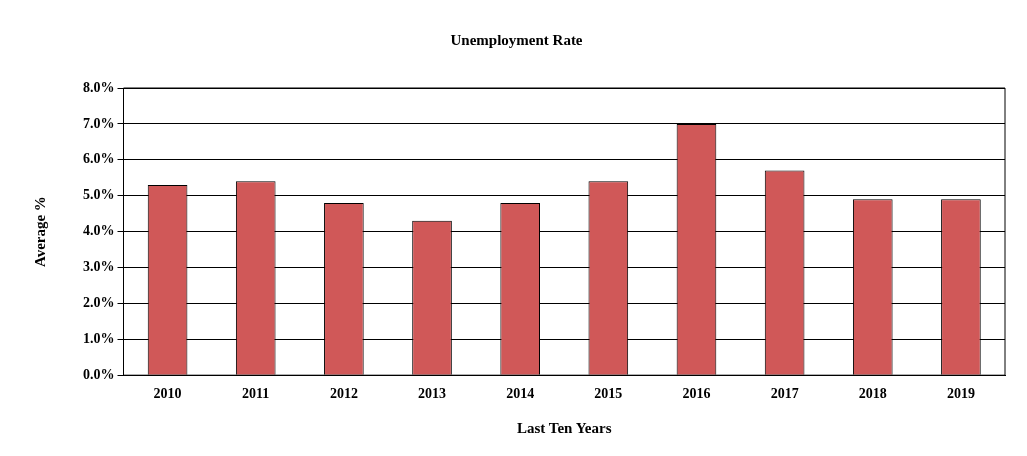 This screenshot has height=456, width=1027. I want to click on y-tick-label: 4.0%, so click(99, 231).